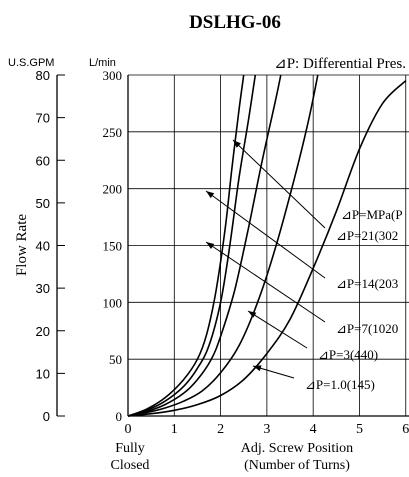  What do you see at coordinates (119, 416) in the screenshot?
I see `y-tick-label-lmin: 0` at bounding box center [119, 416].